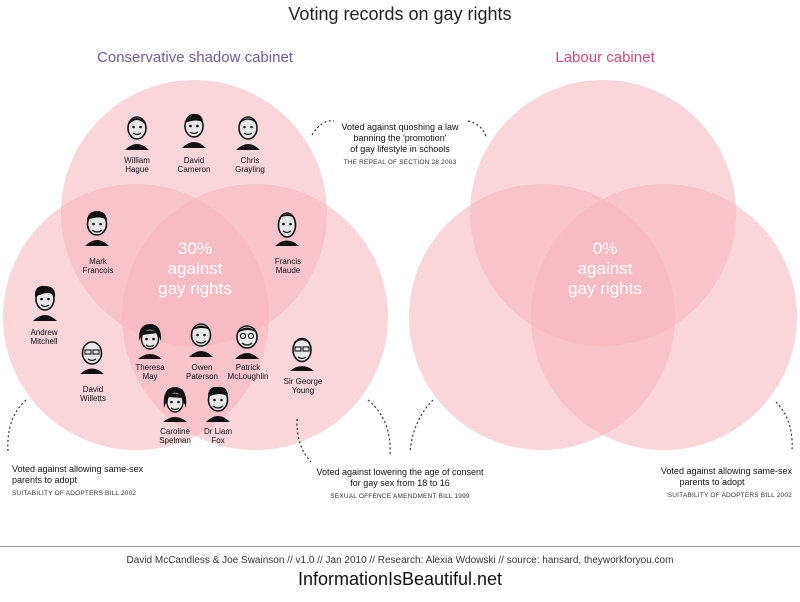 The image size is (800, 602). What do you see at coordinates (605, 248) in the screenshot?
I see `labour-percent-value: 0%` at bounding box center [605, 248].